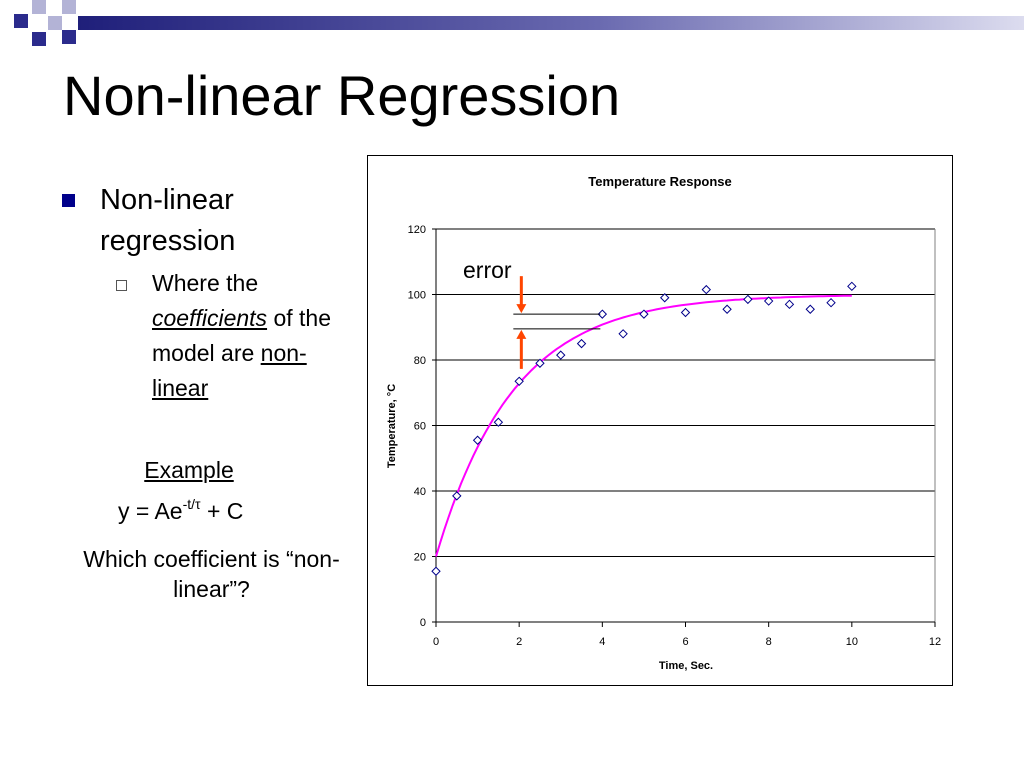  Describe the element at coordinates (420, 492) in the screenshot. I see `y-tick-label: 40` at that location.